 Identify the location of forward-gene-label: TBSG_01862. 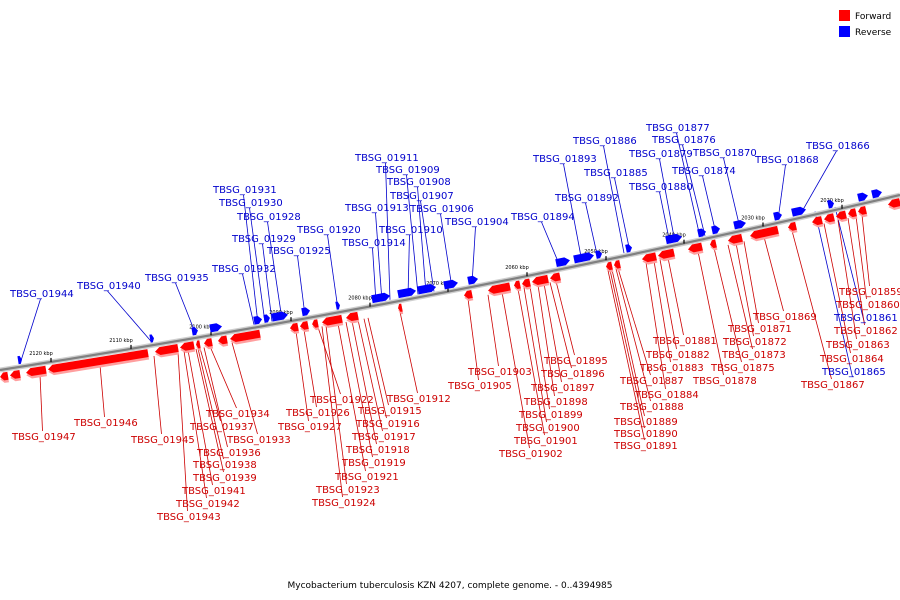
(865, 331).